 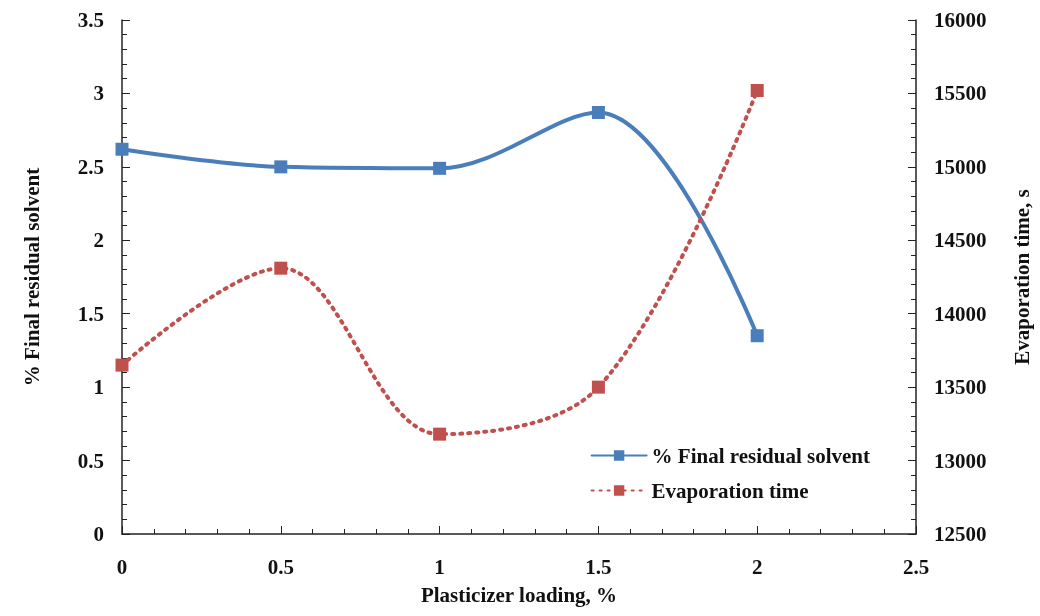 What do you see at coordinates (960, 534) in the screenshot?
I see `y2-tick-label: 12500` at bounding box center [960, 534].